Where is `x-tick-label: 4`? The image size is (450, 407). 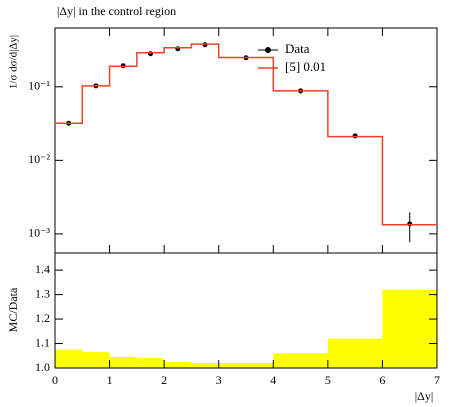 x-tick-label: 4 is located at coordinates (273, 380).